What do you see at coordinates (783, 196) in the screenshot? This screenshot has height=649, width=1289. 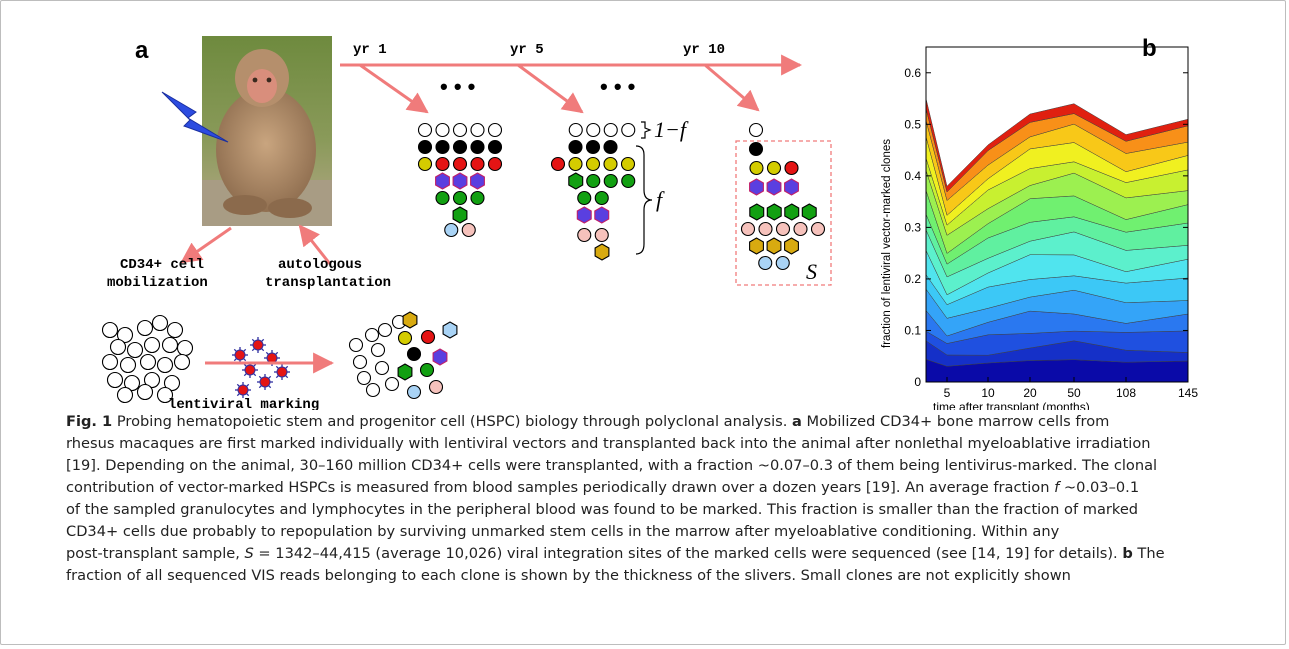 I see `clone-pyramid-yr10` at bounding box center [783, 196].